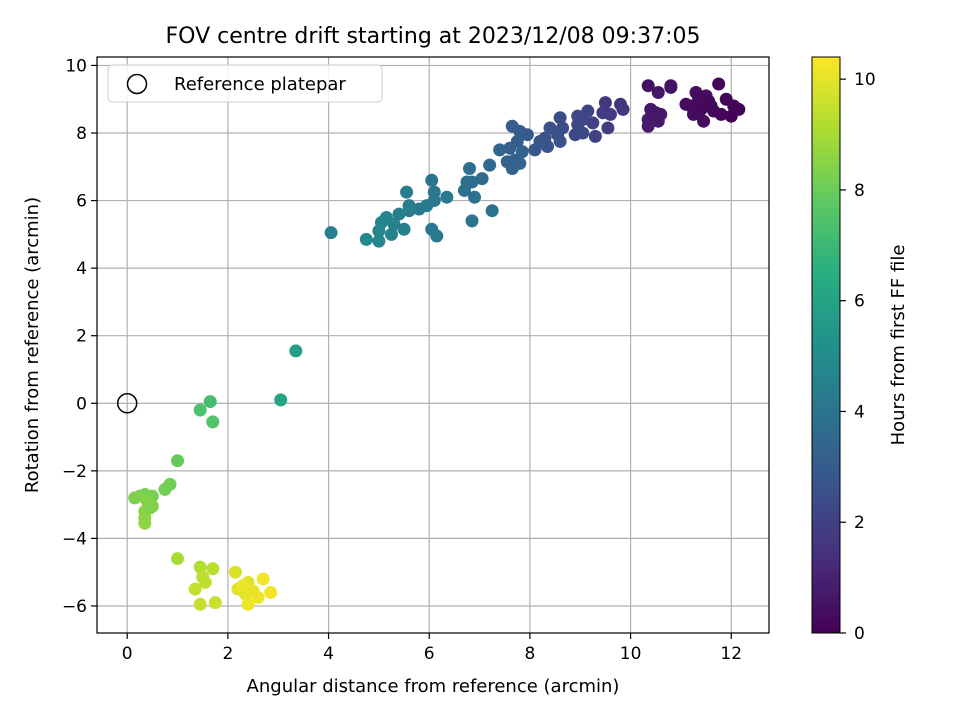 Image resolution: width=960 pixels, height=720 pixels. I want to click on y-tick-label: 10, so click(76, 66).